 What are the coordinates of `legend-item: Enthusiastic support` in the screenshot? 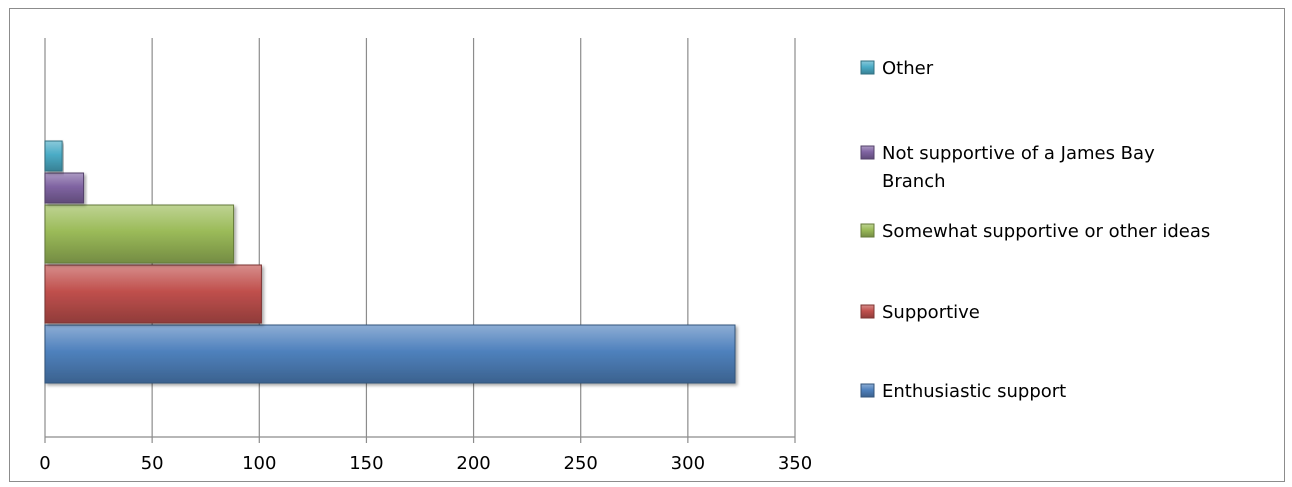 It's located at (963, 391).